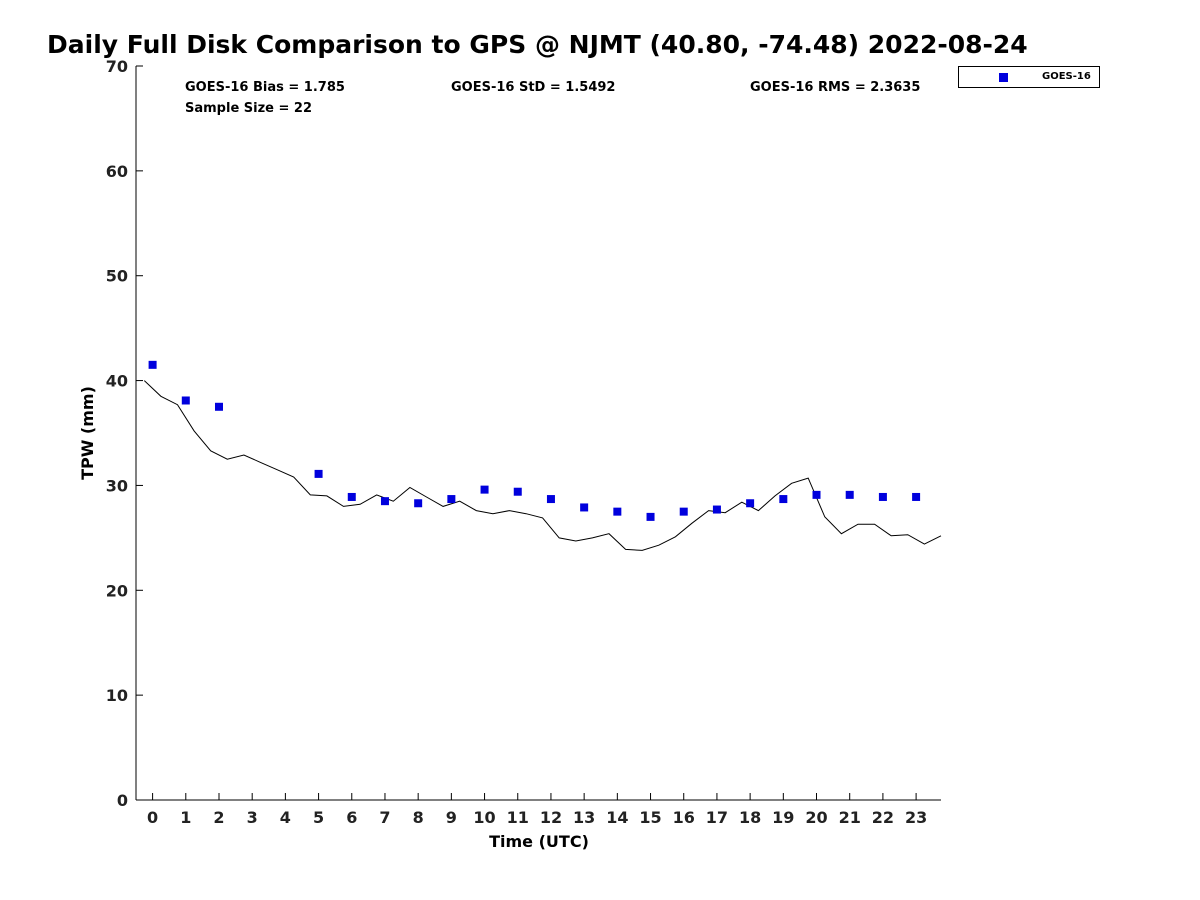 Image resolution: width=1200 pixels, height=900 pixels. I want to click on y-axis-ticks: 0 10 20 30 40 50 60 70, so click(124, 433).